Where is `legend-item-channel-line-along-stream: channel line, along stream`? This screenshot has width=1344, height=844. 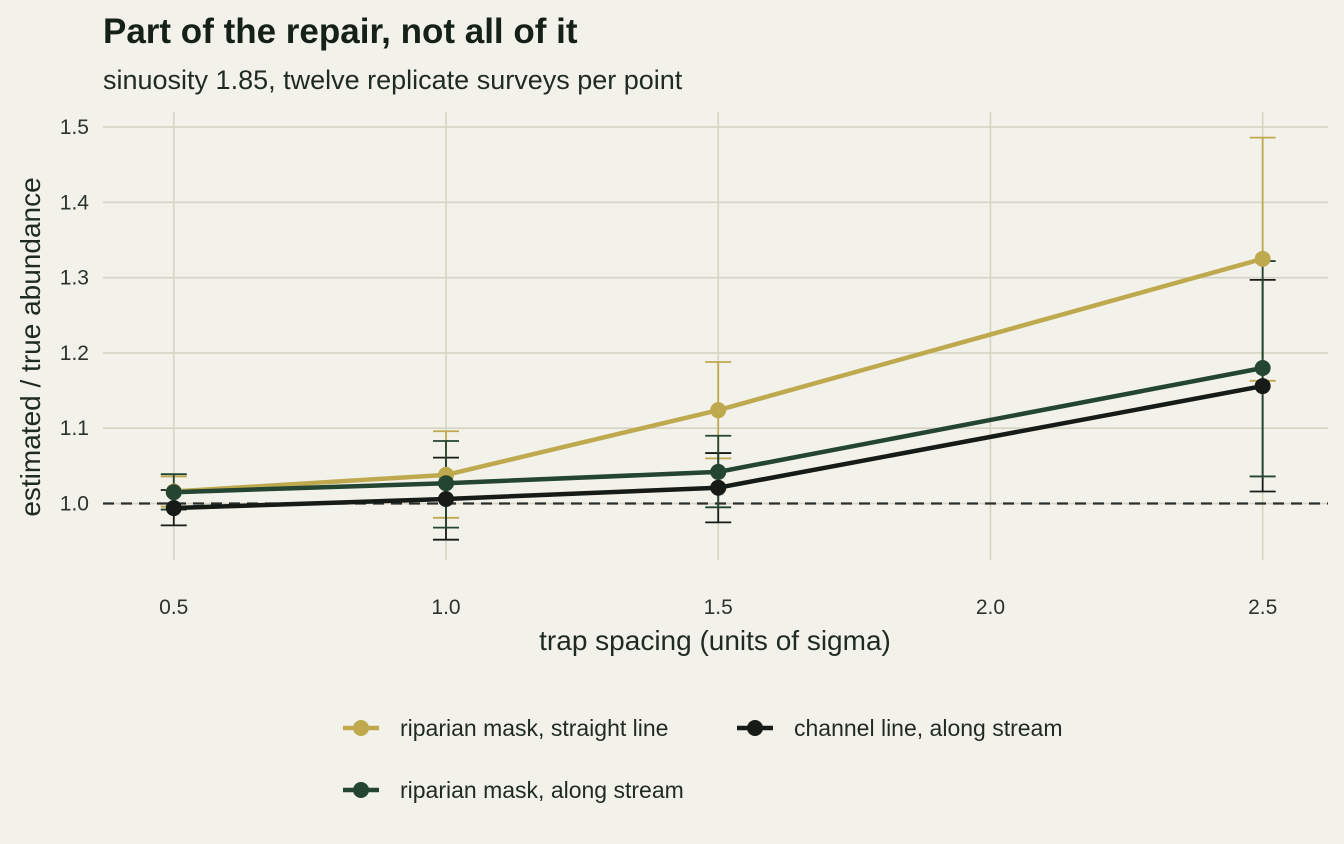
legend-item-channel-line-along-stream: channel line, along stream is located at coordinates (900, 728).